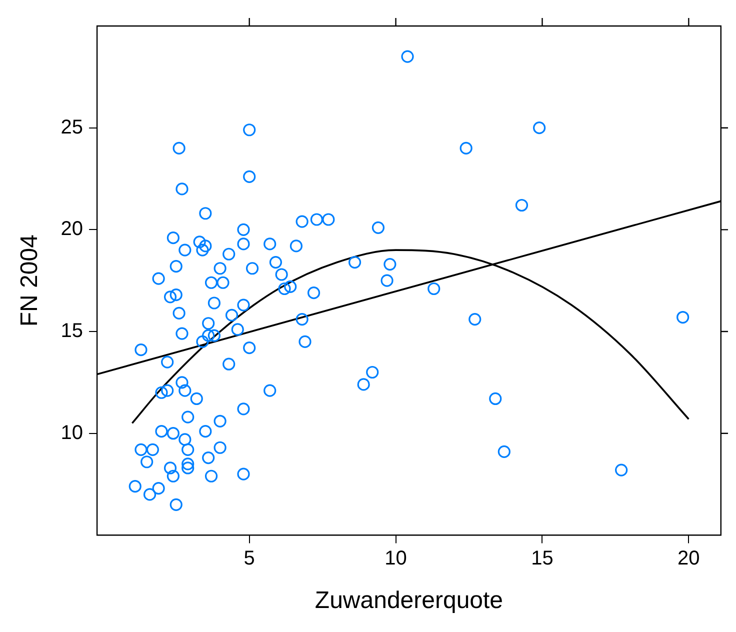 The image size is (736, 632). I want to click on y-tick-label: 25, so click(72, 127).